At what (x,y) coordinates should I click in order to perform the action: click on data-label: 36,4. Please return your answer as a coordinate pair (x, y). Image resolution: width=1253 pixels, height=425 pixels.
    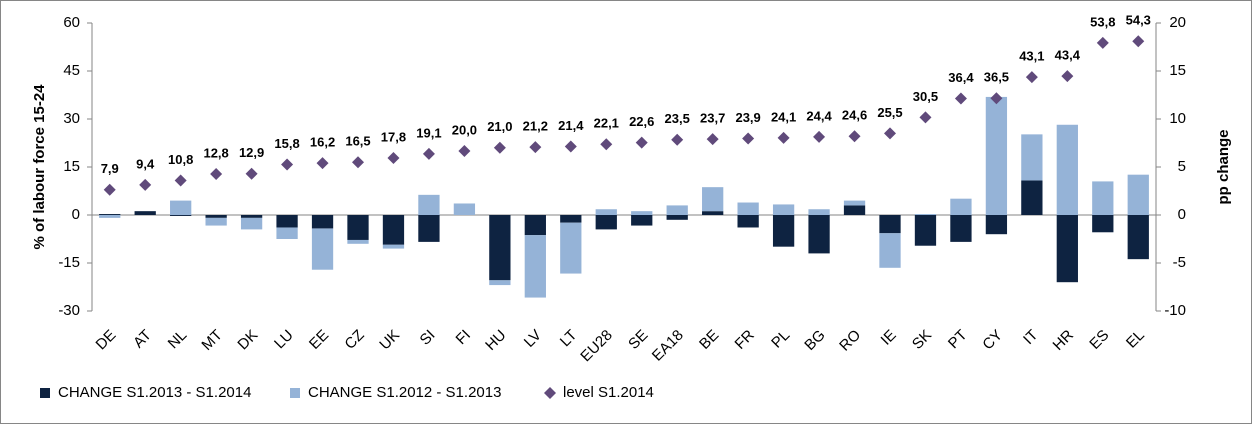
    Looking at the image, I should click on (961, 77).